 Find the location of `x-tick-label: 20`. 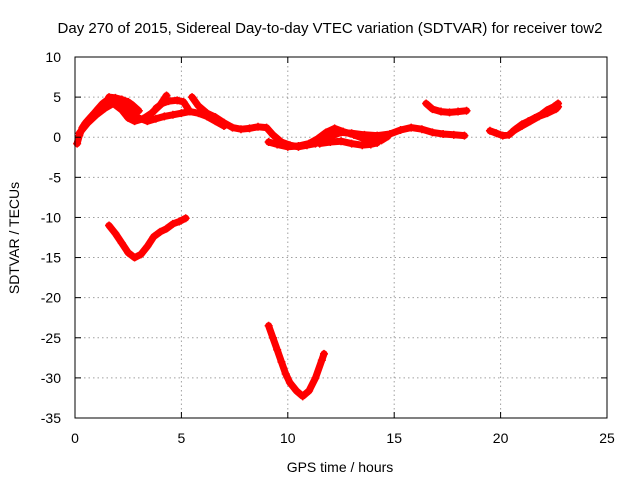

x-tick-label: 20 is located at coordinates (501, 438).